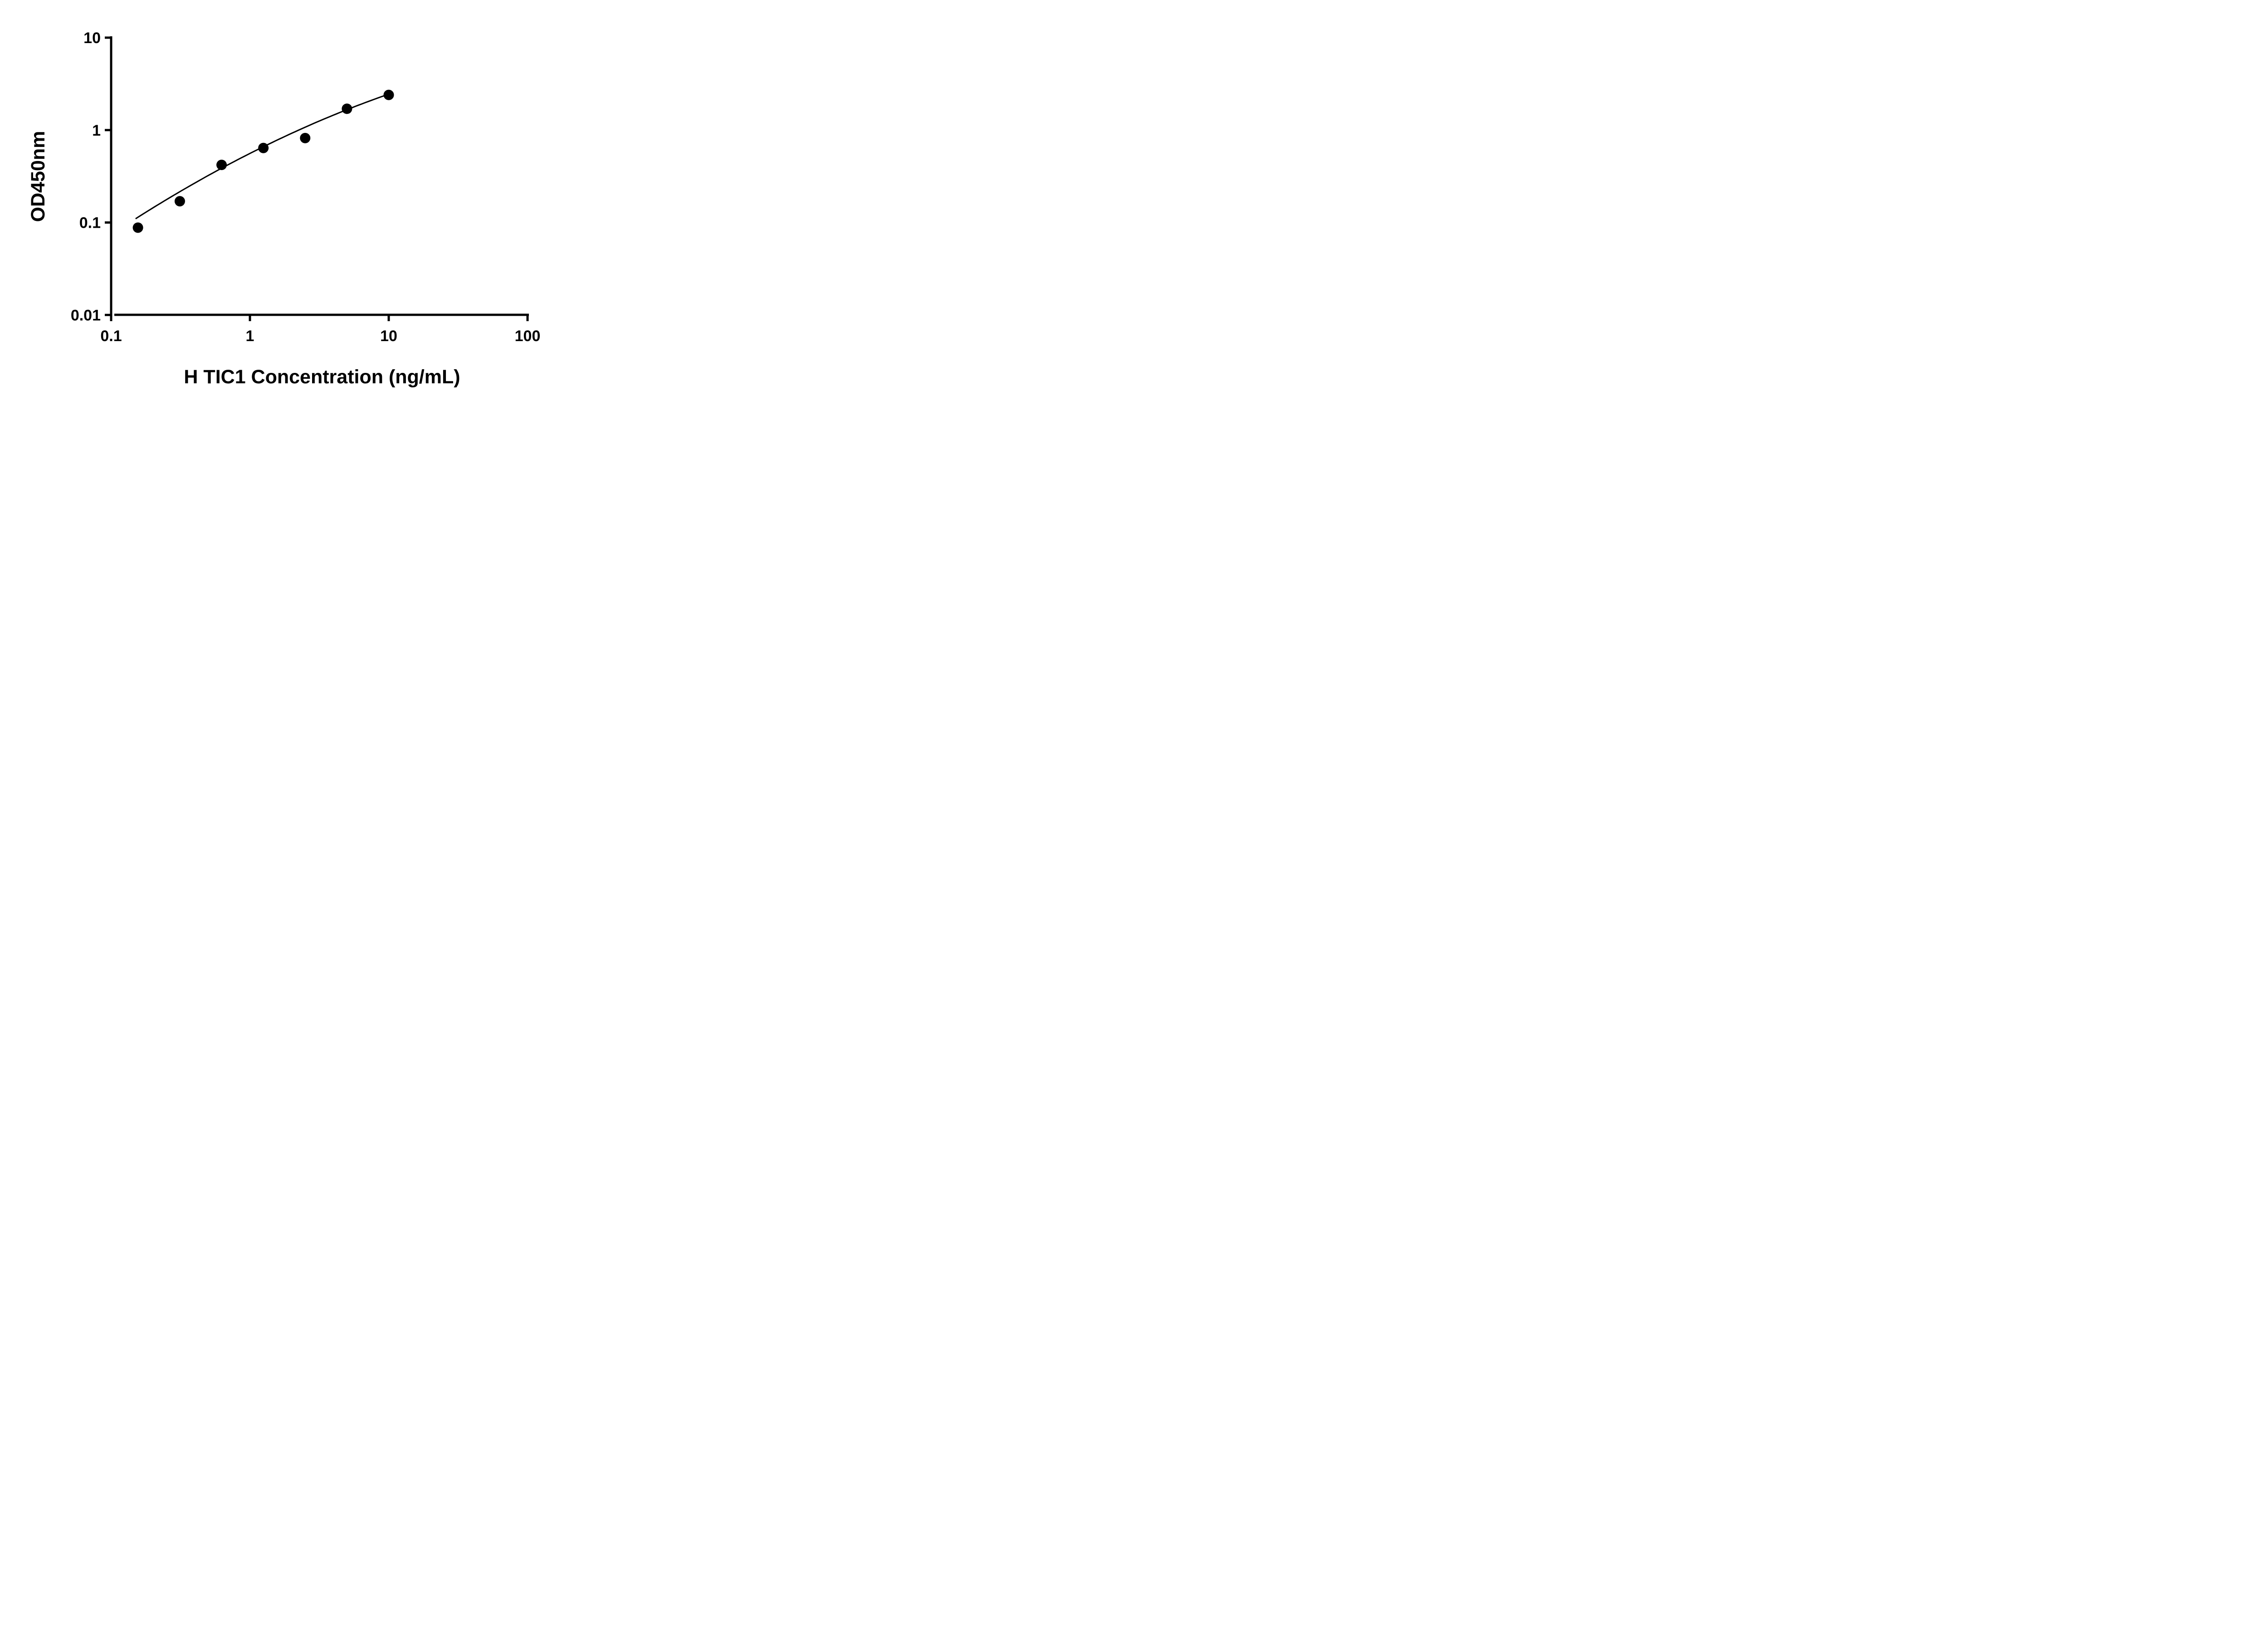 This screenshot has width=2268, height=1633. I want to click on x-axis-title: H TIC1 Concentration (ng/mL), so click(322, 377).